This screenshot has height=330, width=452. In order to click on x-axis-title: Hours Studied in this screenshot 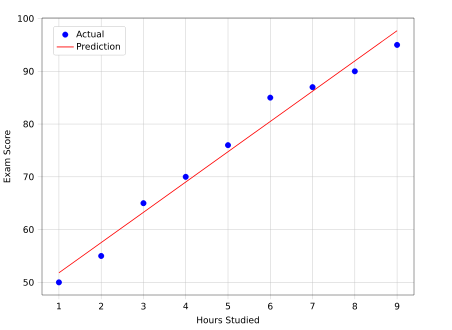, I will do `click(228, 320)`.